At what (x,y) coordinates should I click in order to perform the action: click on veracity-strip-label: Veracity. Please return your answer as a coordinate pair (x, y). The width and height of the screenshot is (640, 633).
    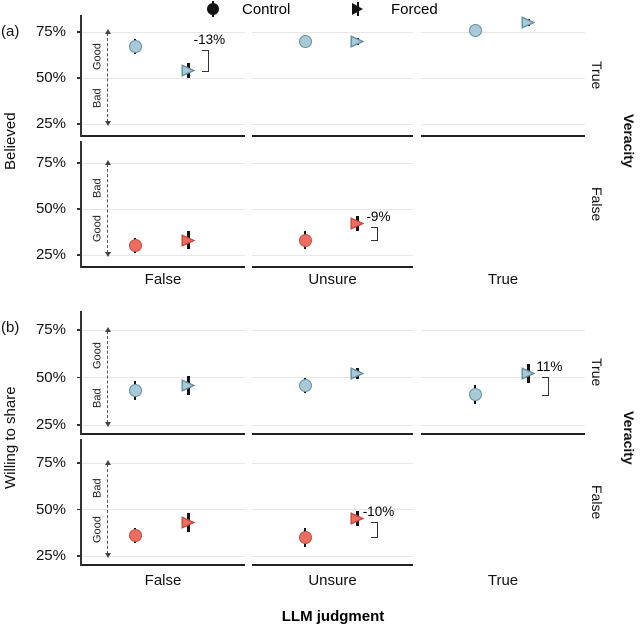
    Looking at the image, I should click on (629, 438).